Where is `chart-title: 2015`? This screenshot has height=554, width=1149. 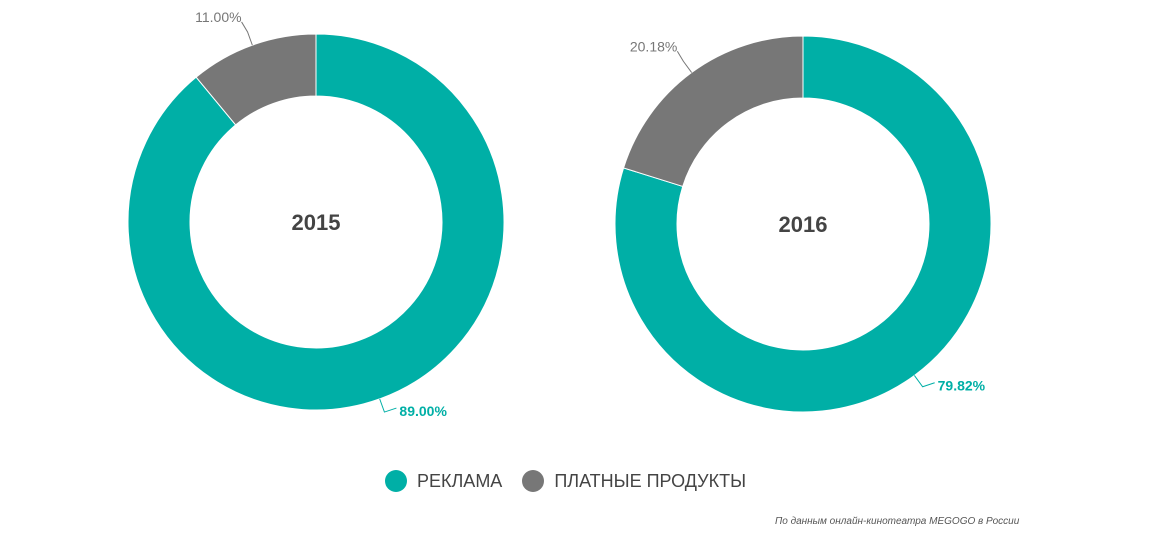 chart-title: 2015 is located at coordinates (316, 222).